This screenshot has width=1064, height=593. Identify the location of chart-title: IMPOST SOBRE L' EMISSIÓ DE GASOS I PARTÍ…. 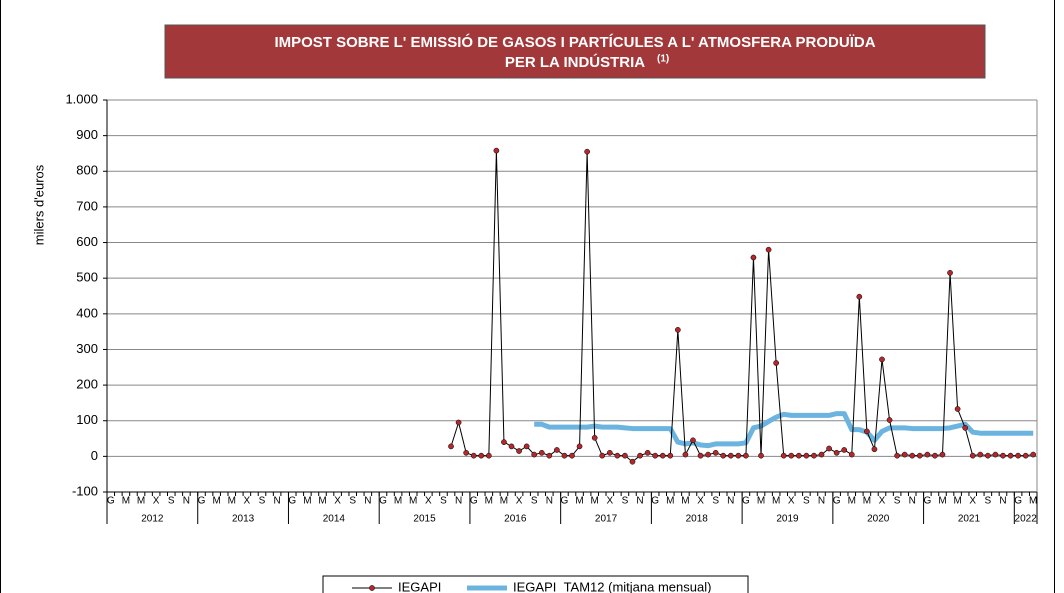
(574, 42).